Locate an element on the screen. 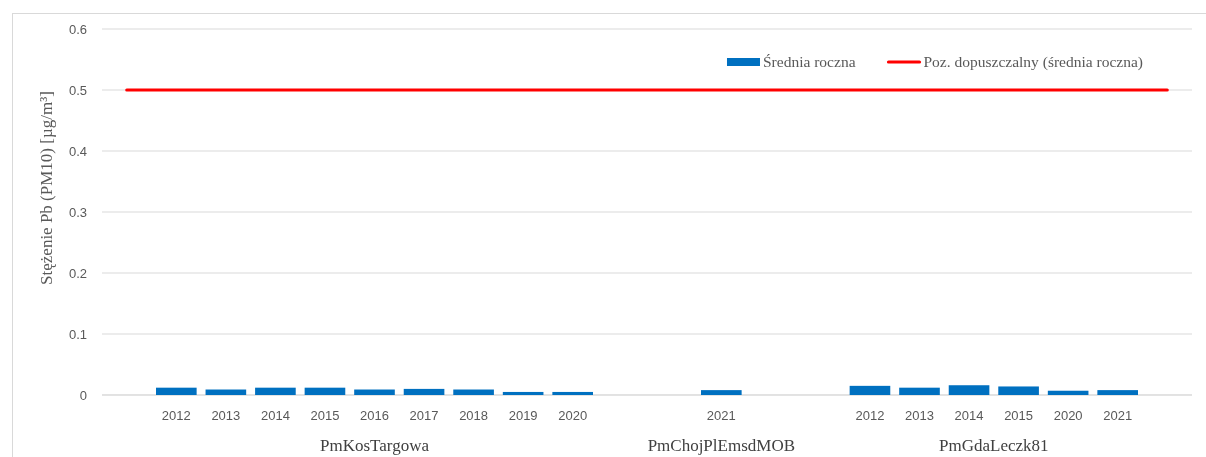 Image resolution: width=1206 pixels, height=457 pixels. x-tick-label: 2017 is located at coordinates (424, 415).